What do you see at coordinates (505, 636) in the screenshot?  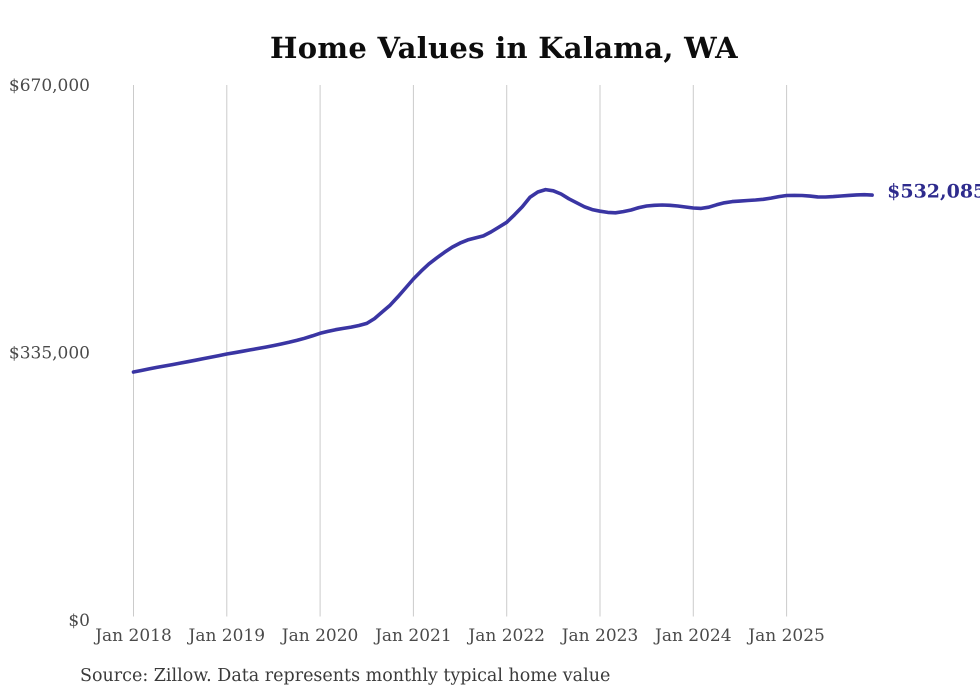 I see `x-tick-label: Jan 2022` at bounding box center [505, 636].